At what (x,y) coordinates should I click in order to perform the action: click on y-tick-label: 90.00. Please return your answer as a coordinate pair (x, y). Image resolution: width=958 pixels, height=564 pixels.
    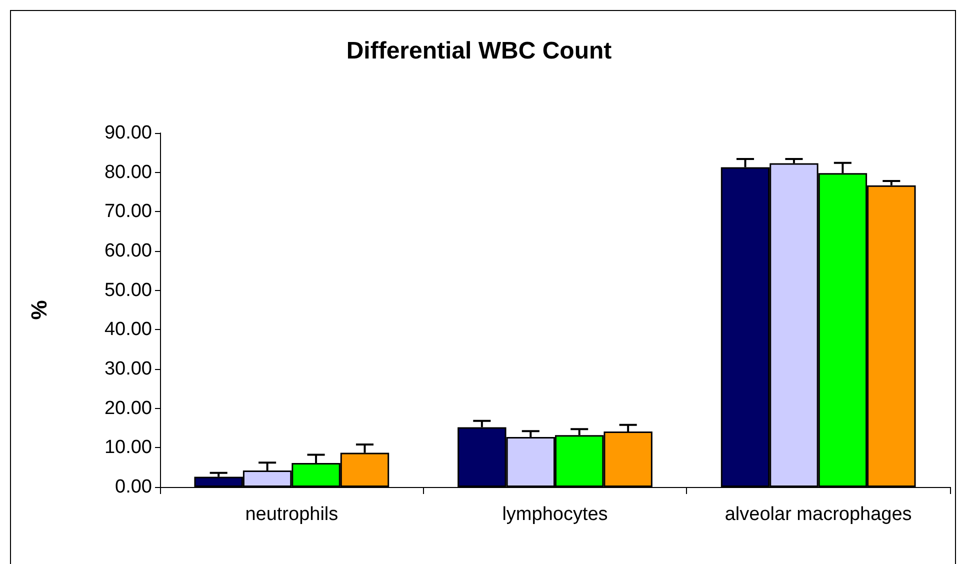
    Looking at the image, I should click on (128, 133).